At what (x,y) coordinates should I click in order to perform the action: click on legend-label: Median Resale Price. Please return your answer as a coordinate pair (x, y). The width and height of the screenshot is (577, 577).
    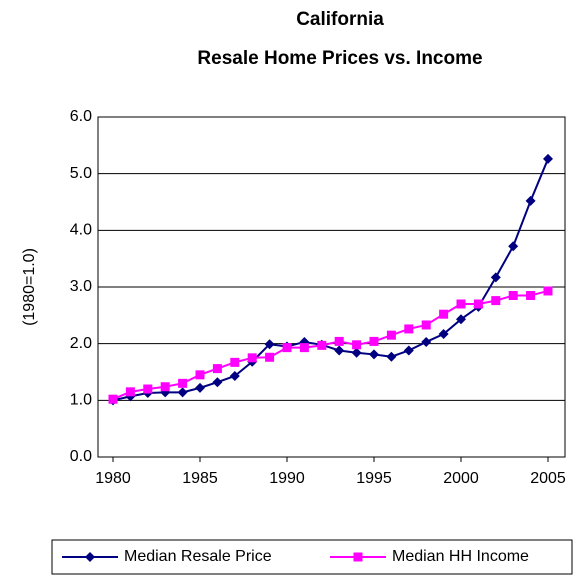
    Looking at the image, I should click on (198, 556).